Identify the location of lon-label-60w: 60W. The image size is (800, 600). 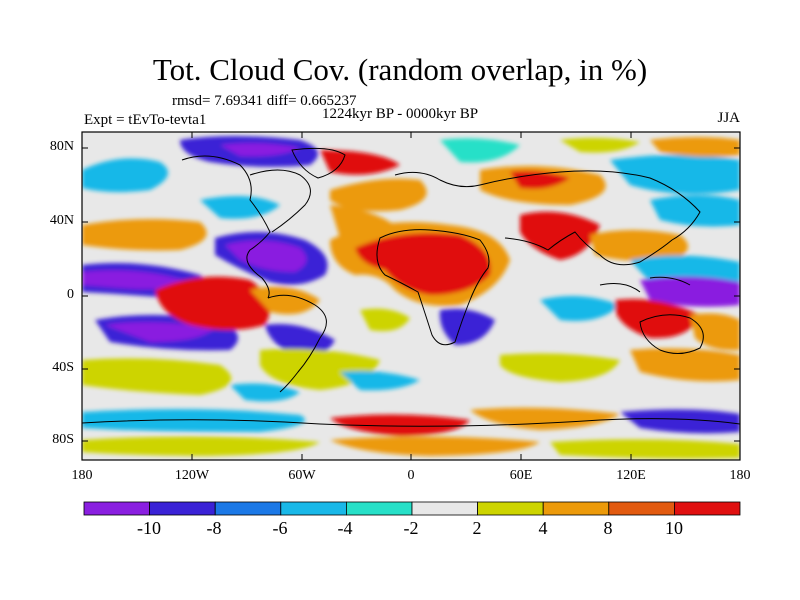
(302, 475).